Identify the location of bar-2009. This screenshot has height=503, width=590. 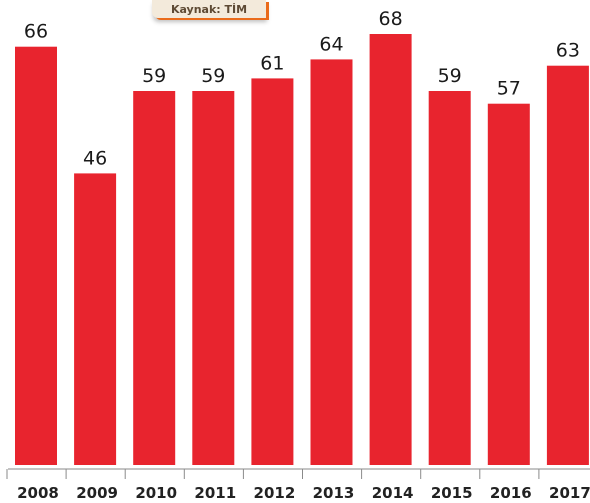
(95, 319).